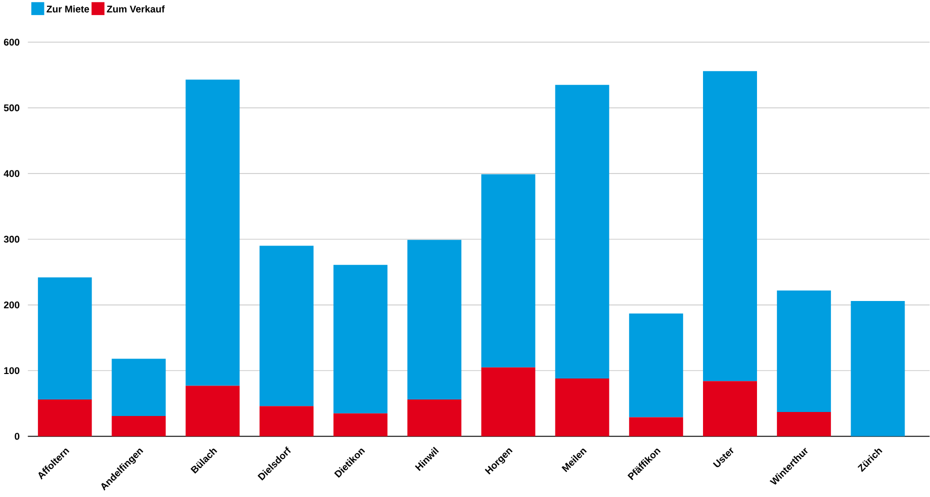 The height and width of the screenshot is (497, 930). I want to click on legend-label: Zur Miete, so click(68, 8).